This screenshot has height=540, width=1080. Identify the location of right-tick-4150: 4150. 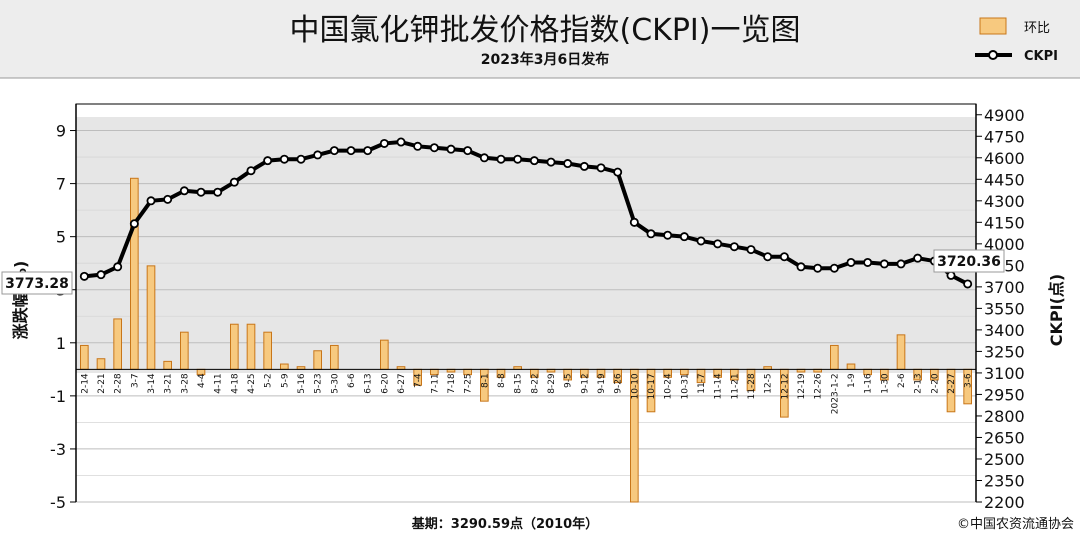
(1004, 222).